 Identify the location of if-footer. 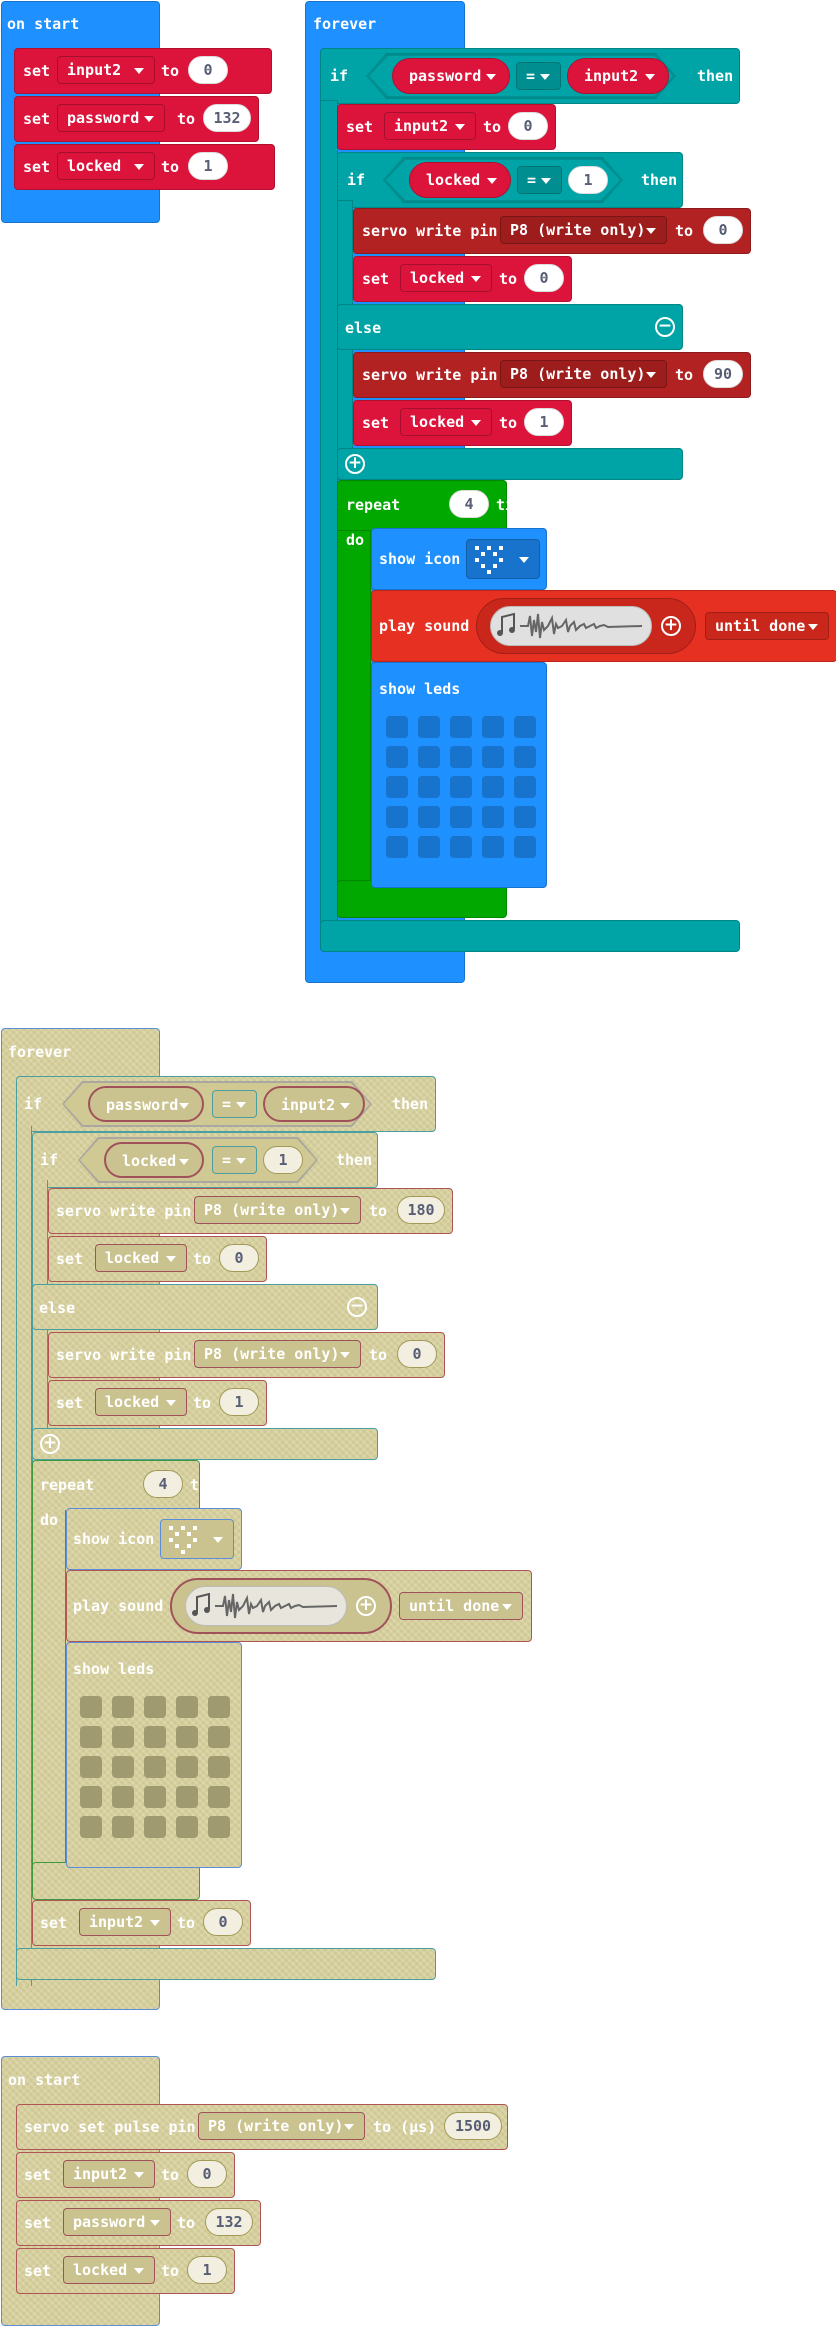
(530, 936).